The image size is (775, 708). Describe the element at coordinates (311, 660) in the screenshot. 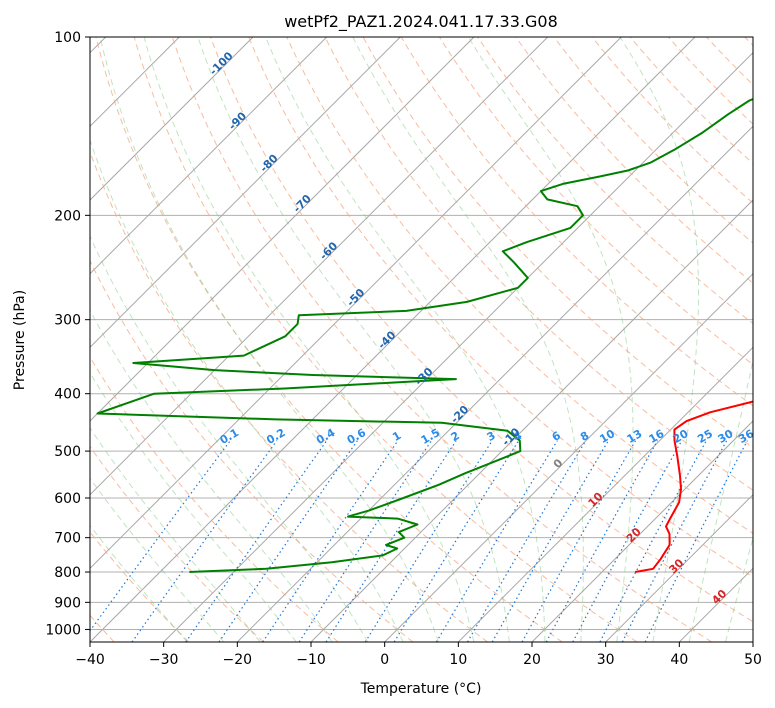

I see `x-tick-label: −10` at that location.